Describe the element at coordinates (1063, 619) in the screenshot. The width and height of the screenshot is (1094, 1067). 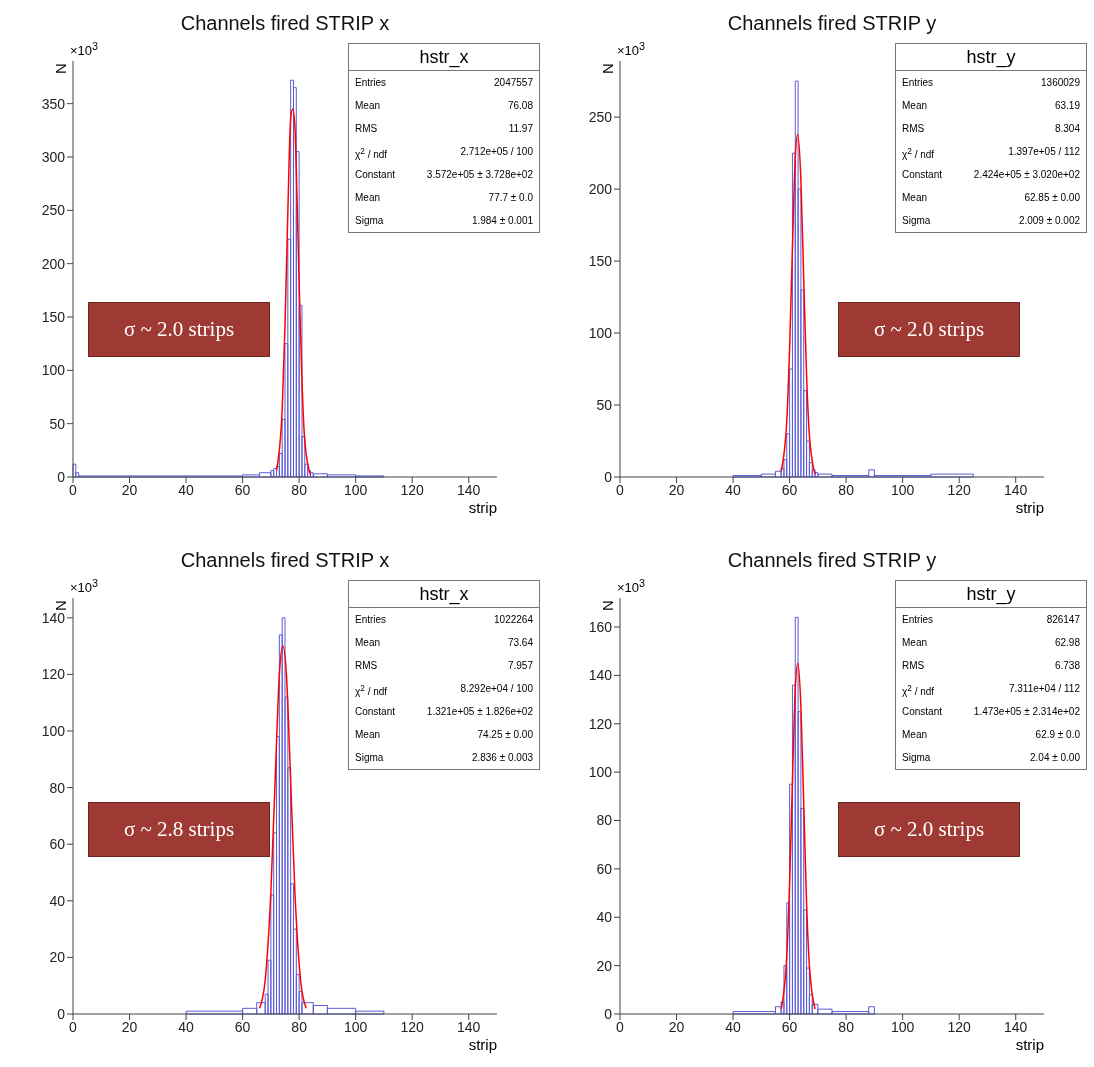
I see `text: 826147` at that location.